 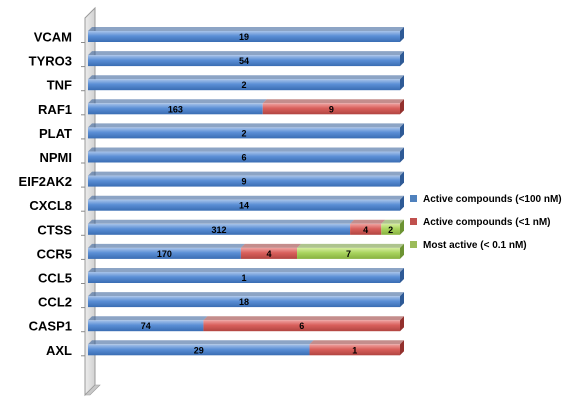 I want to click on bar-eif2ak2-active-compounds-100-nm, so click(x=244, y=181).